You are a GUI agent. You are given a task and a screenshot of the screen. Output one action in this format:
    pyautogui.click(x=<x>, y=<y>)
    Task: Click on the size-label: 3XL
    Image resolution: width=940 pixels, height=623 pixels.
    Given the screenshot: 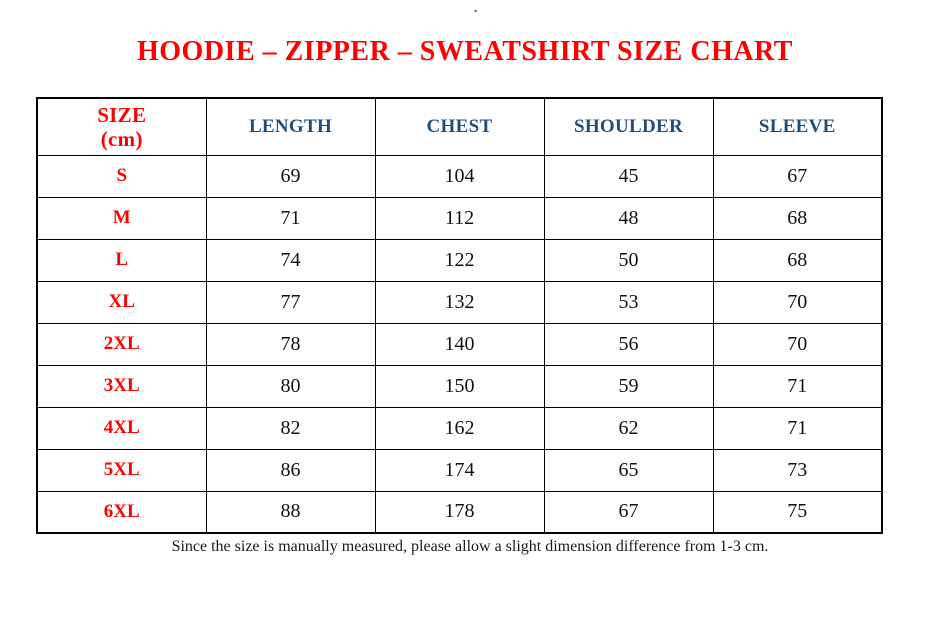 What is the action you would take?
    pyautogui.click(x=121, y=386)
    